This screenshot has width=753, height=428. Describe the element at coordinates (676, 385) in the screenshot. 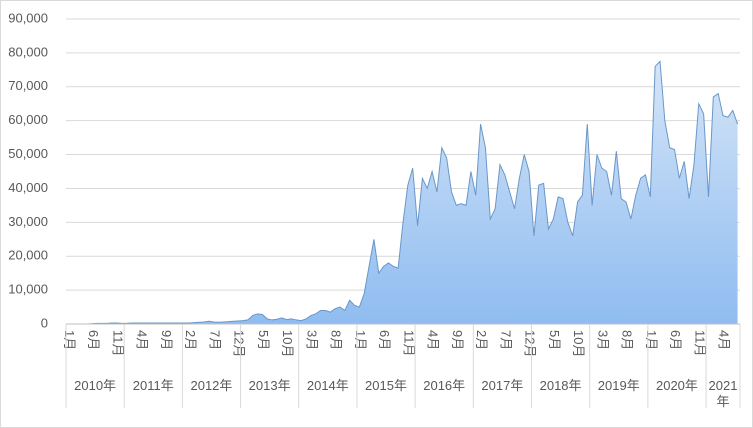

I see `year-label: 2020年` at that location.